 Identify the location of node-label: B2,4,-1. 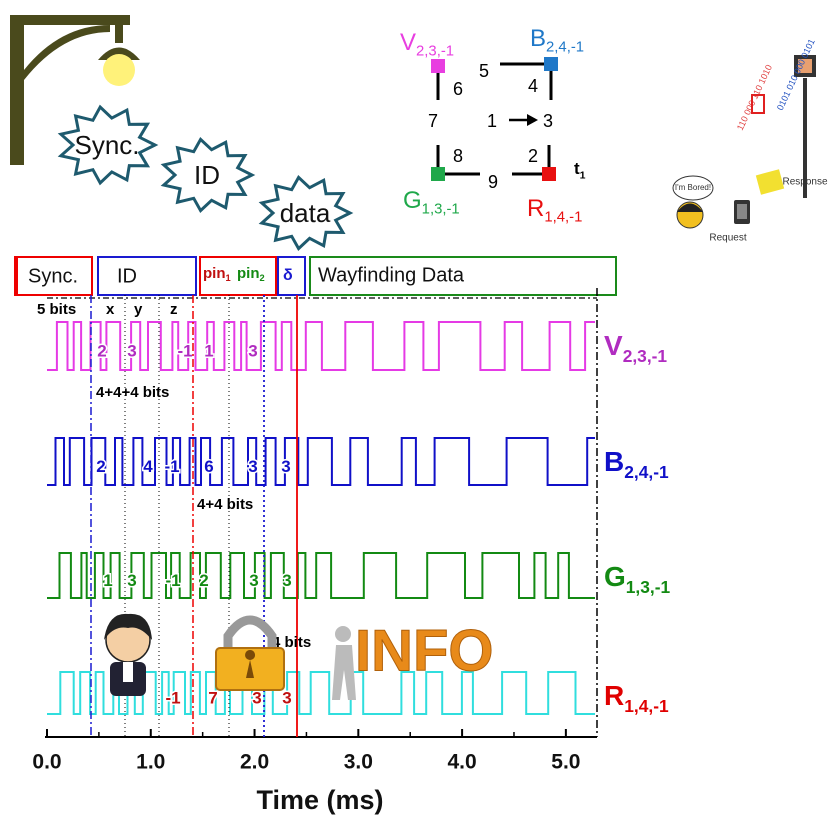
(557, 40).